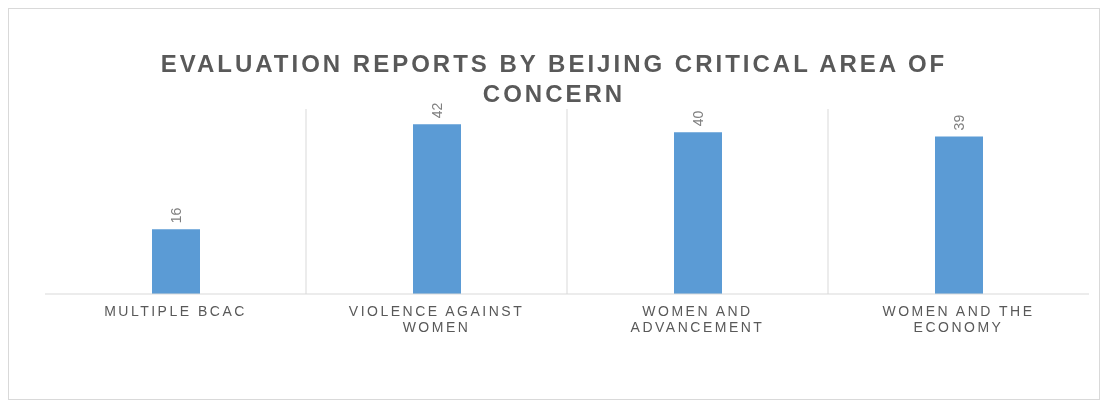 Image resolution: width=1106 pixels, height=402 pixels. Describe the element at coordinates (437, 110) in the screenshot. I see `data-label: 42` at that location.